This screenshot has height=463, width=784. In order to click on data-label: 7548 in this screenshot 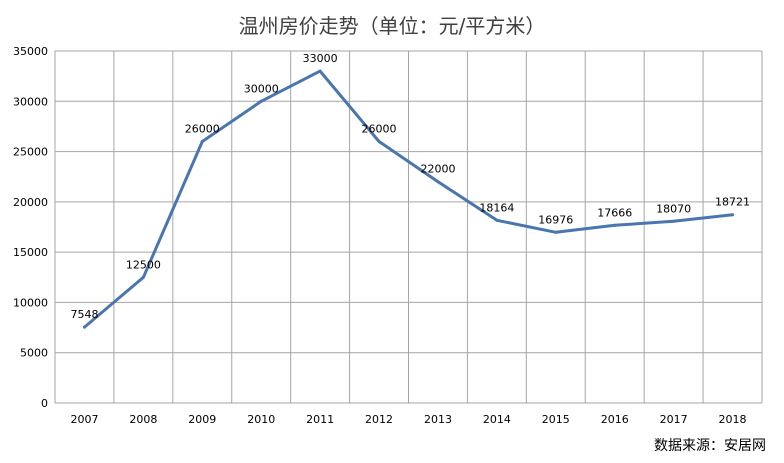, I will do `click(84, 314)`.